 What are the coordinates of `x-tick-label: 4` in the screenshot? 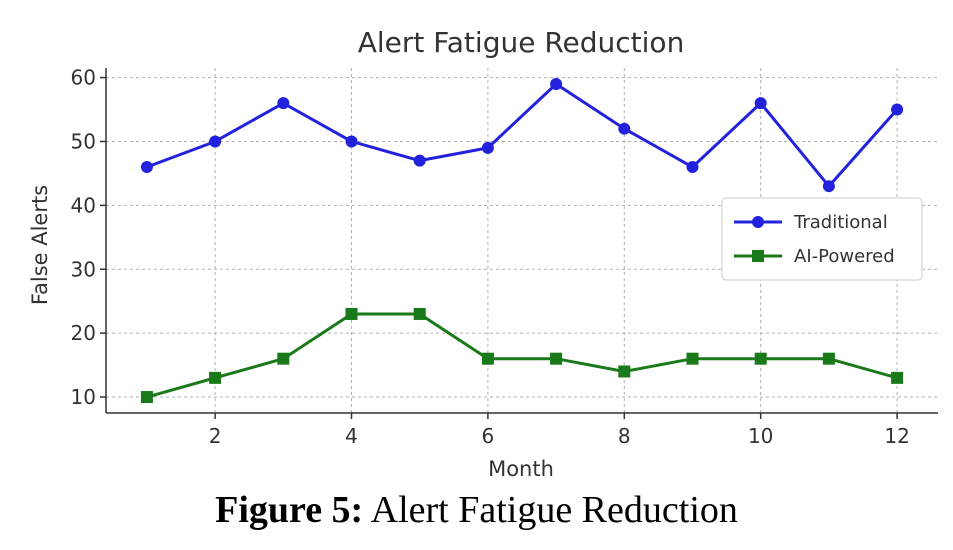 It's located at (351, 436).